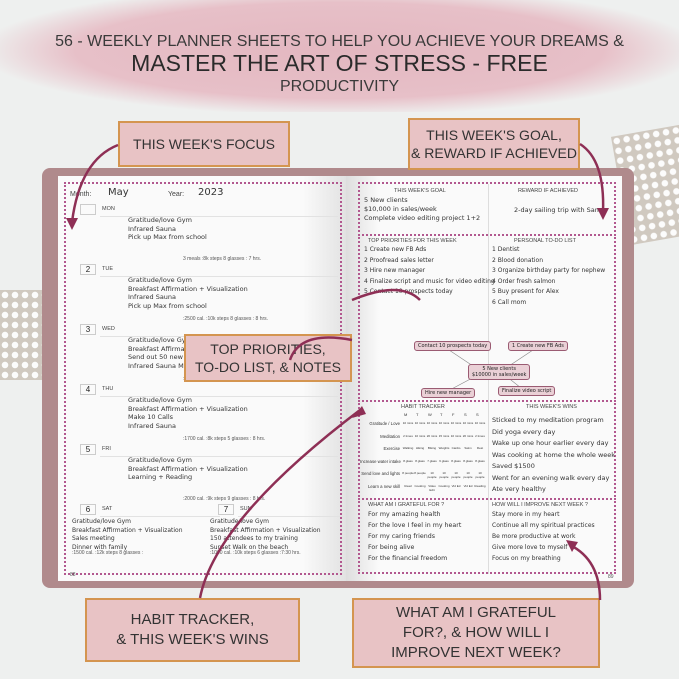 The width and height of the screenshot is (679, 679). Describe the element at coordinates (477, 414) in the screenshot. I see `habit-day: S` at that location.